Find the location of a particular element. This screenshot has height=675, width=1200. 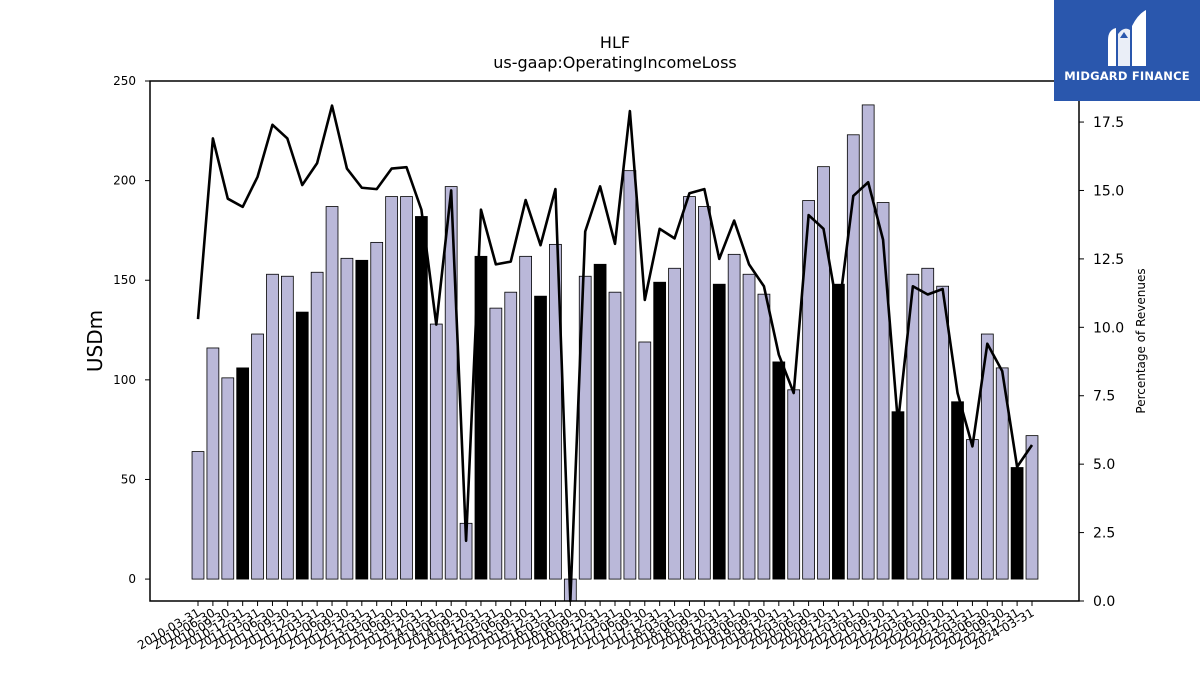

logo-mark-icon is located at coordinates (1127, 38).